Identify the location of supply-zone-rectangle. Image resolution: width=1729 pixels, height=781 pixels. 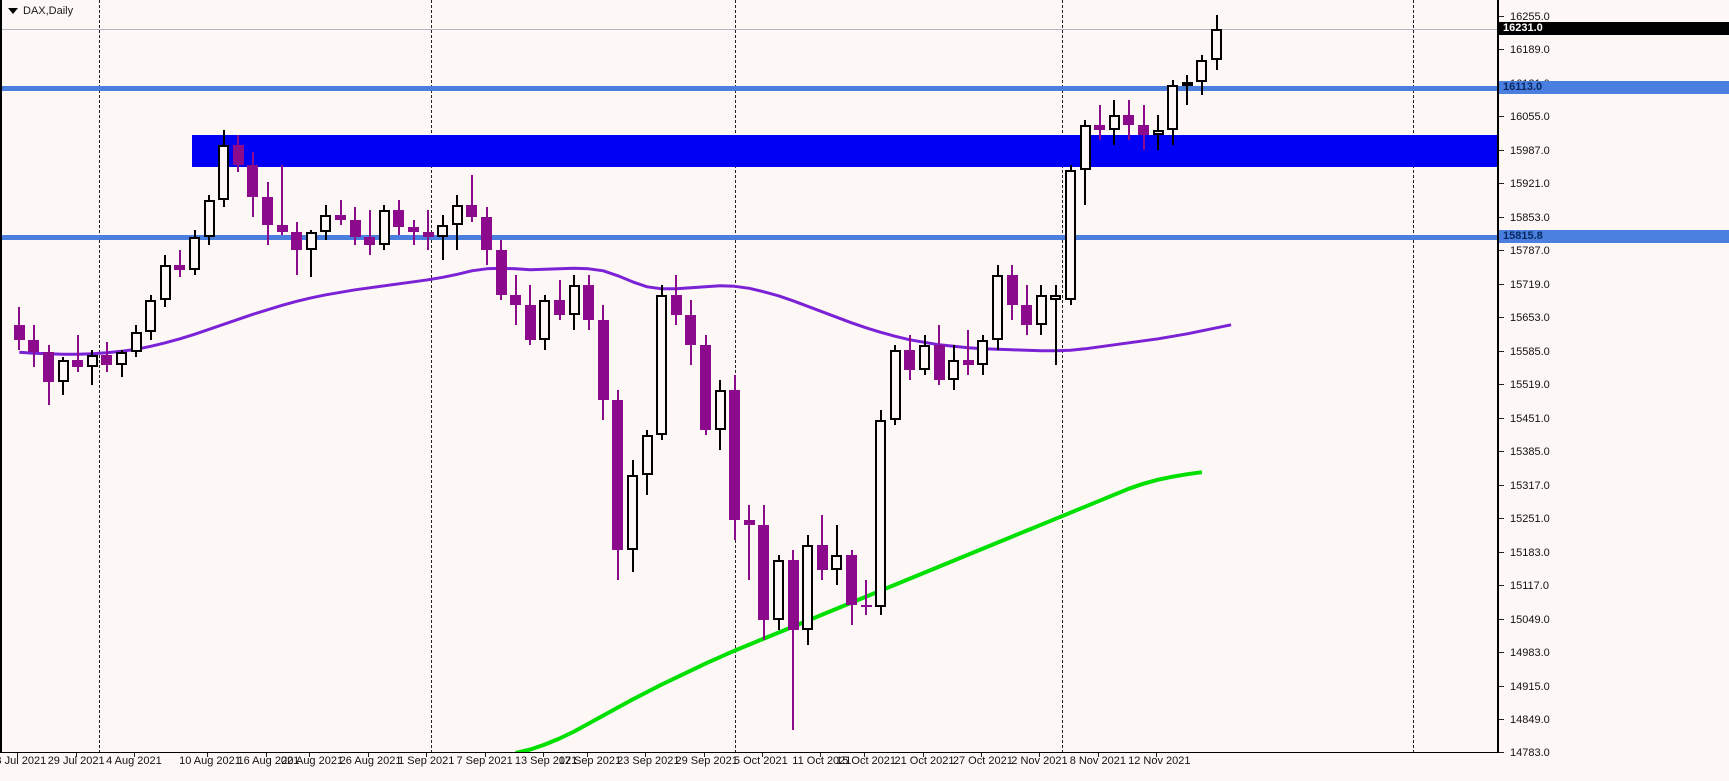
(844, 151).